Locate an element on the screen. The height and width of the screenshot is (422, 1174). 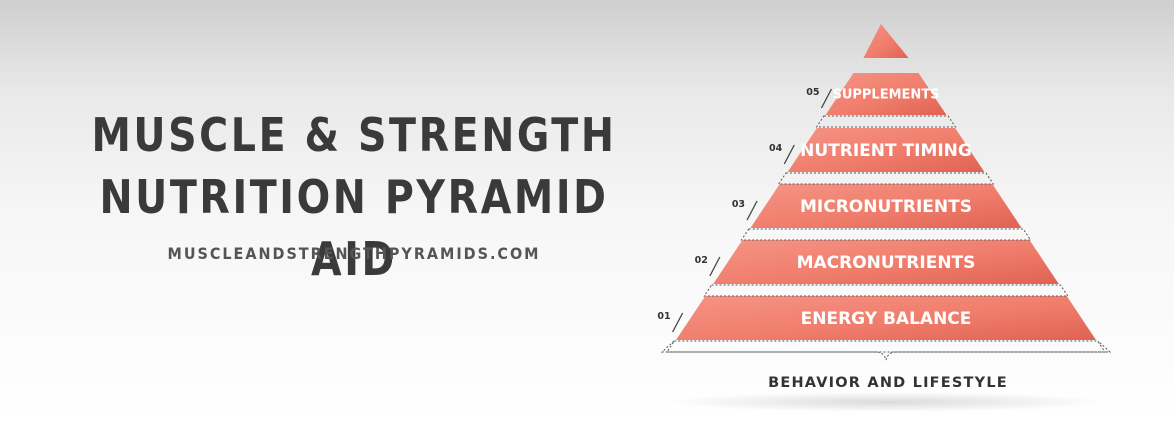
tier-4-label: NUTRIENT TIMING is located at coordinates (886, 151).